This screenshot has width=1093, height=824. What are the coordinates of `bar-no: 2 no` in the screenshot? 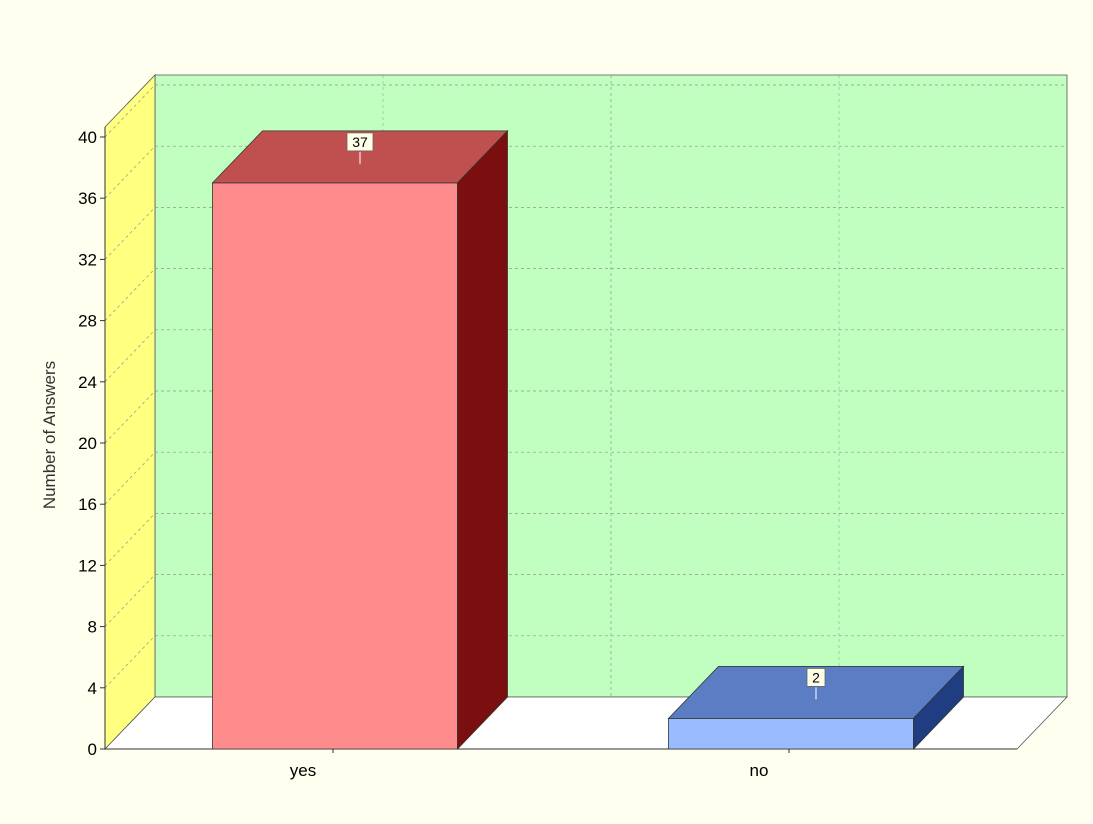 It's located at (816, 722).